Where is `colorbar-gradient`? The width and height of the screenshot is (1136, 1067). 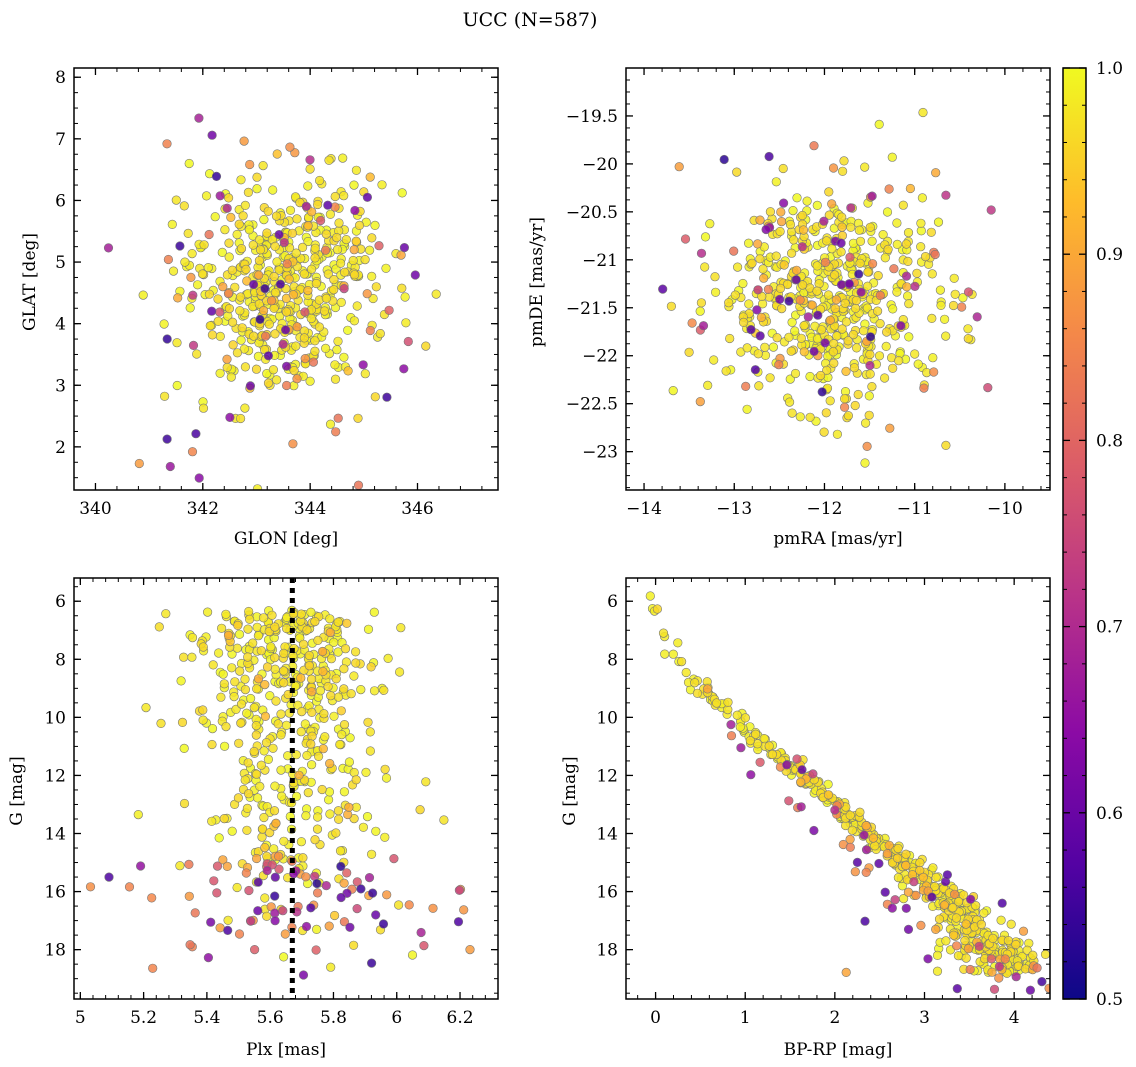
colorbar-gradient is located at coordinates (1074, 533).